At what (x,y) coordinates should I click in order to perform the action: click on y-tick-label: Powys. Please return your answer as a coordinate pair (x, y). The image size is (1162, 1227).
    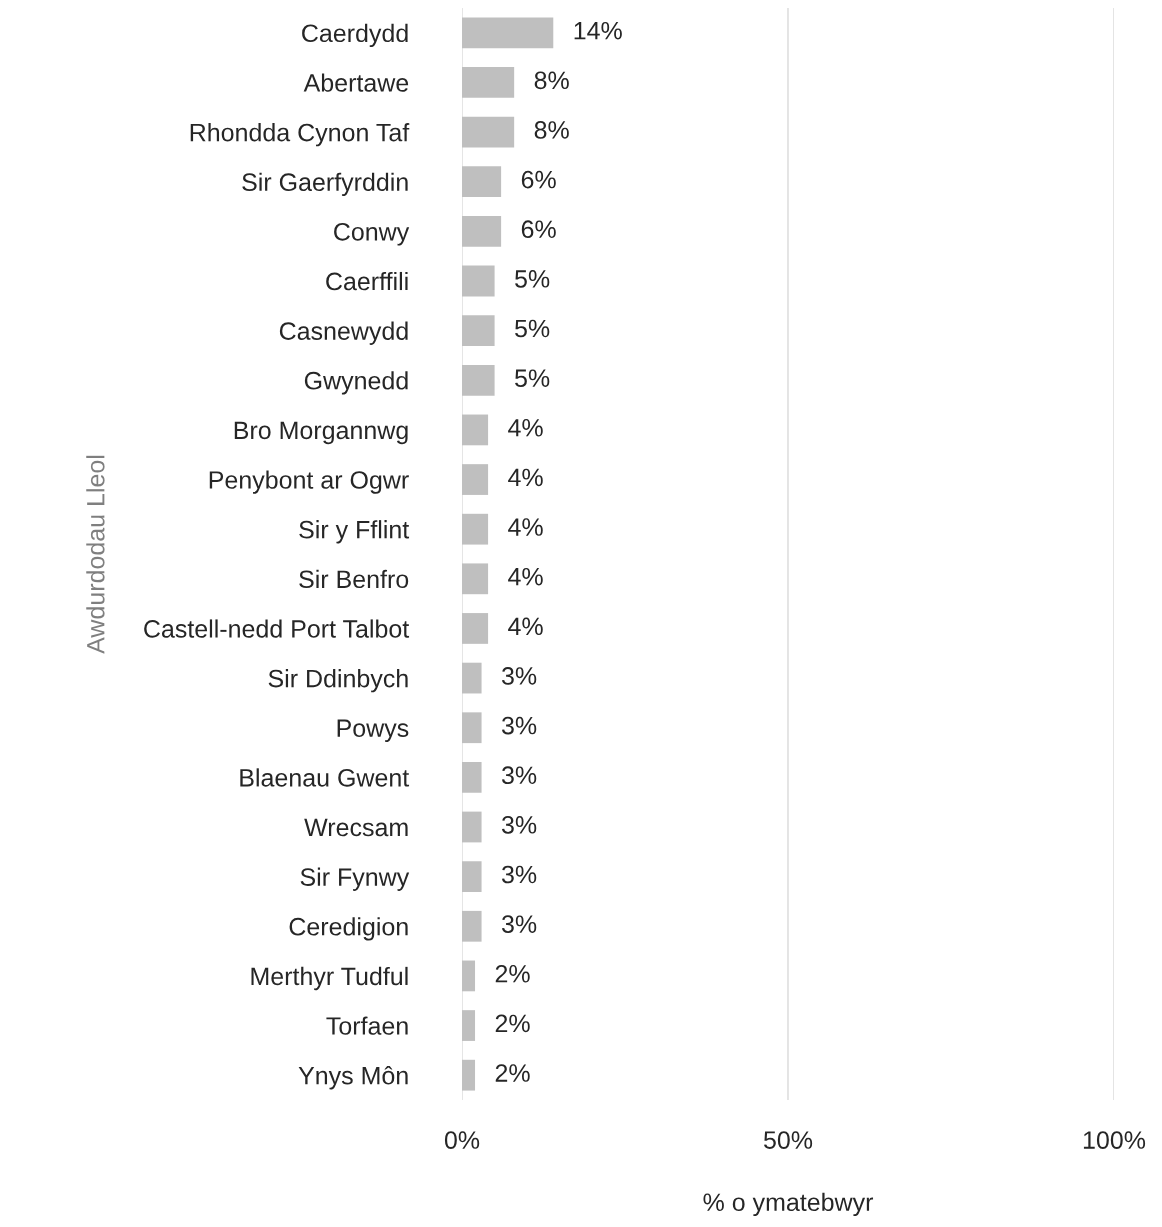
    Looking at the image, I should click on (373, 730).